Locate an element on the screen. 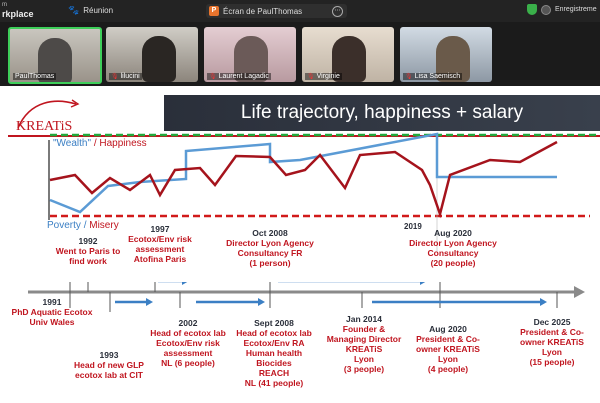 The height and width of the screenshot is (403, 600). milestone-line: Director Lyon Agency is located at coordinates (453, 243).